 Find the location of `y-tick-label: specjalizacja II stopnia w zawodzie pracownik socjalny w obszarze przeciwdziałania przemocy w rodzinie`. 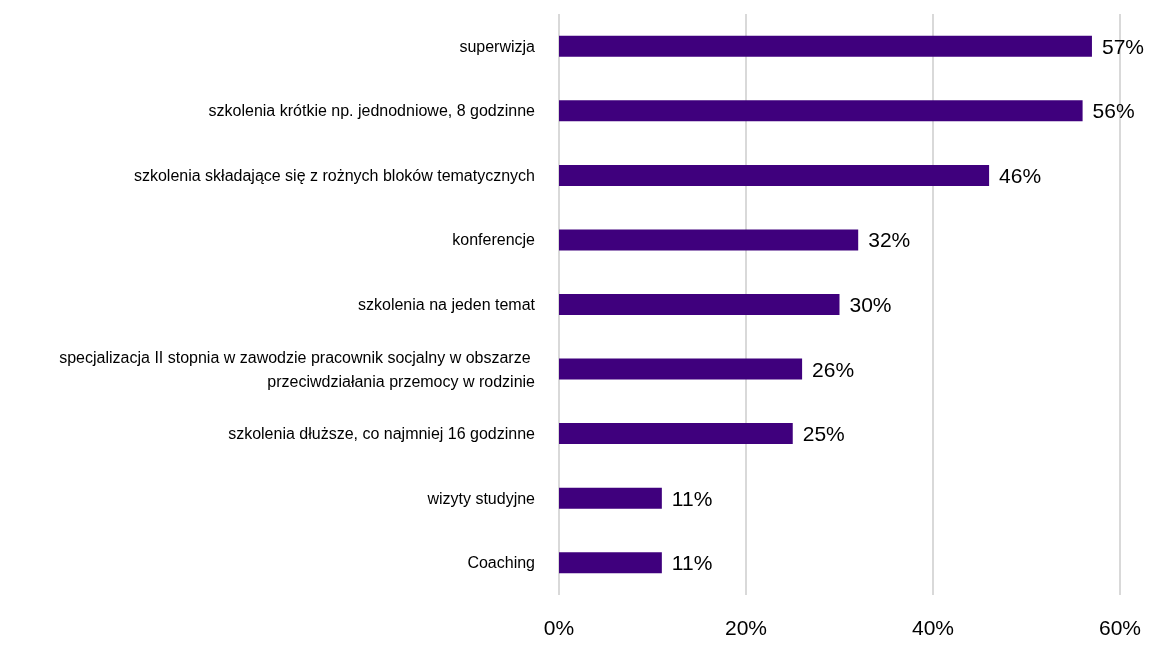

y-tick-label: specjalizacja II stopnia w zawodzie pracownik socjalny w obszarze przeciwdziałania przemocy w rodzinie is located at coordinates (297, 369).